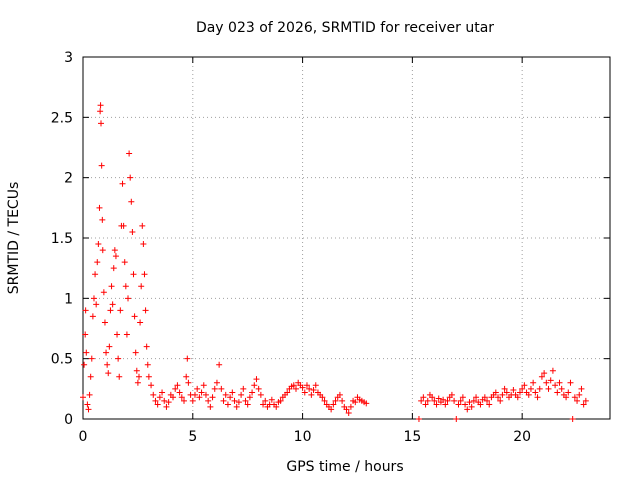 This screenshot has height=485, width=640. I want to click on y-tick-label: 1, so click(68, 299).